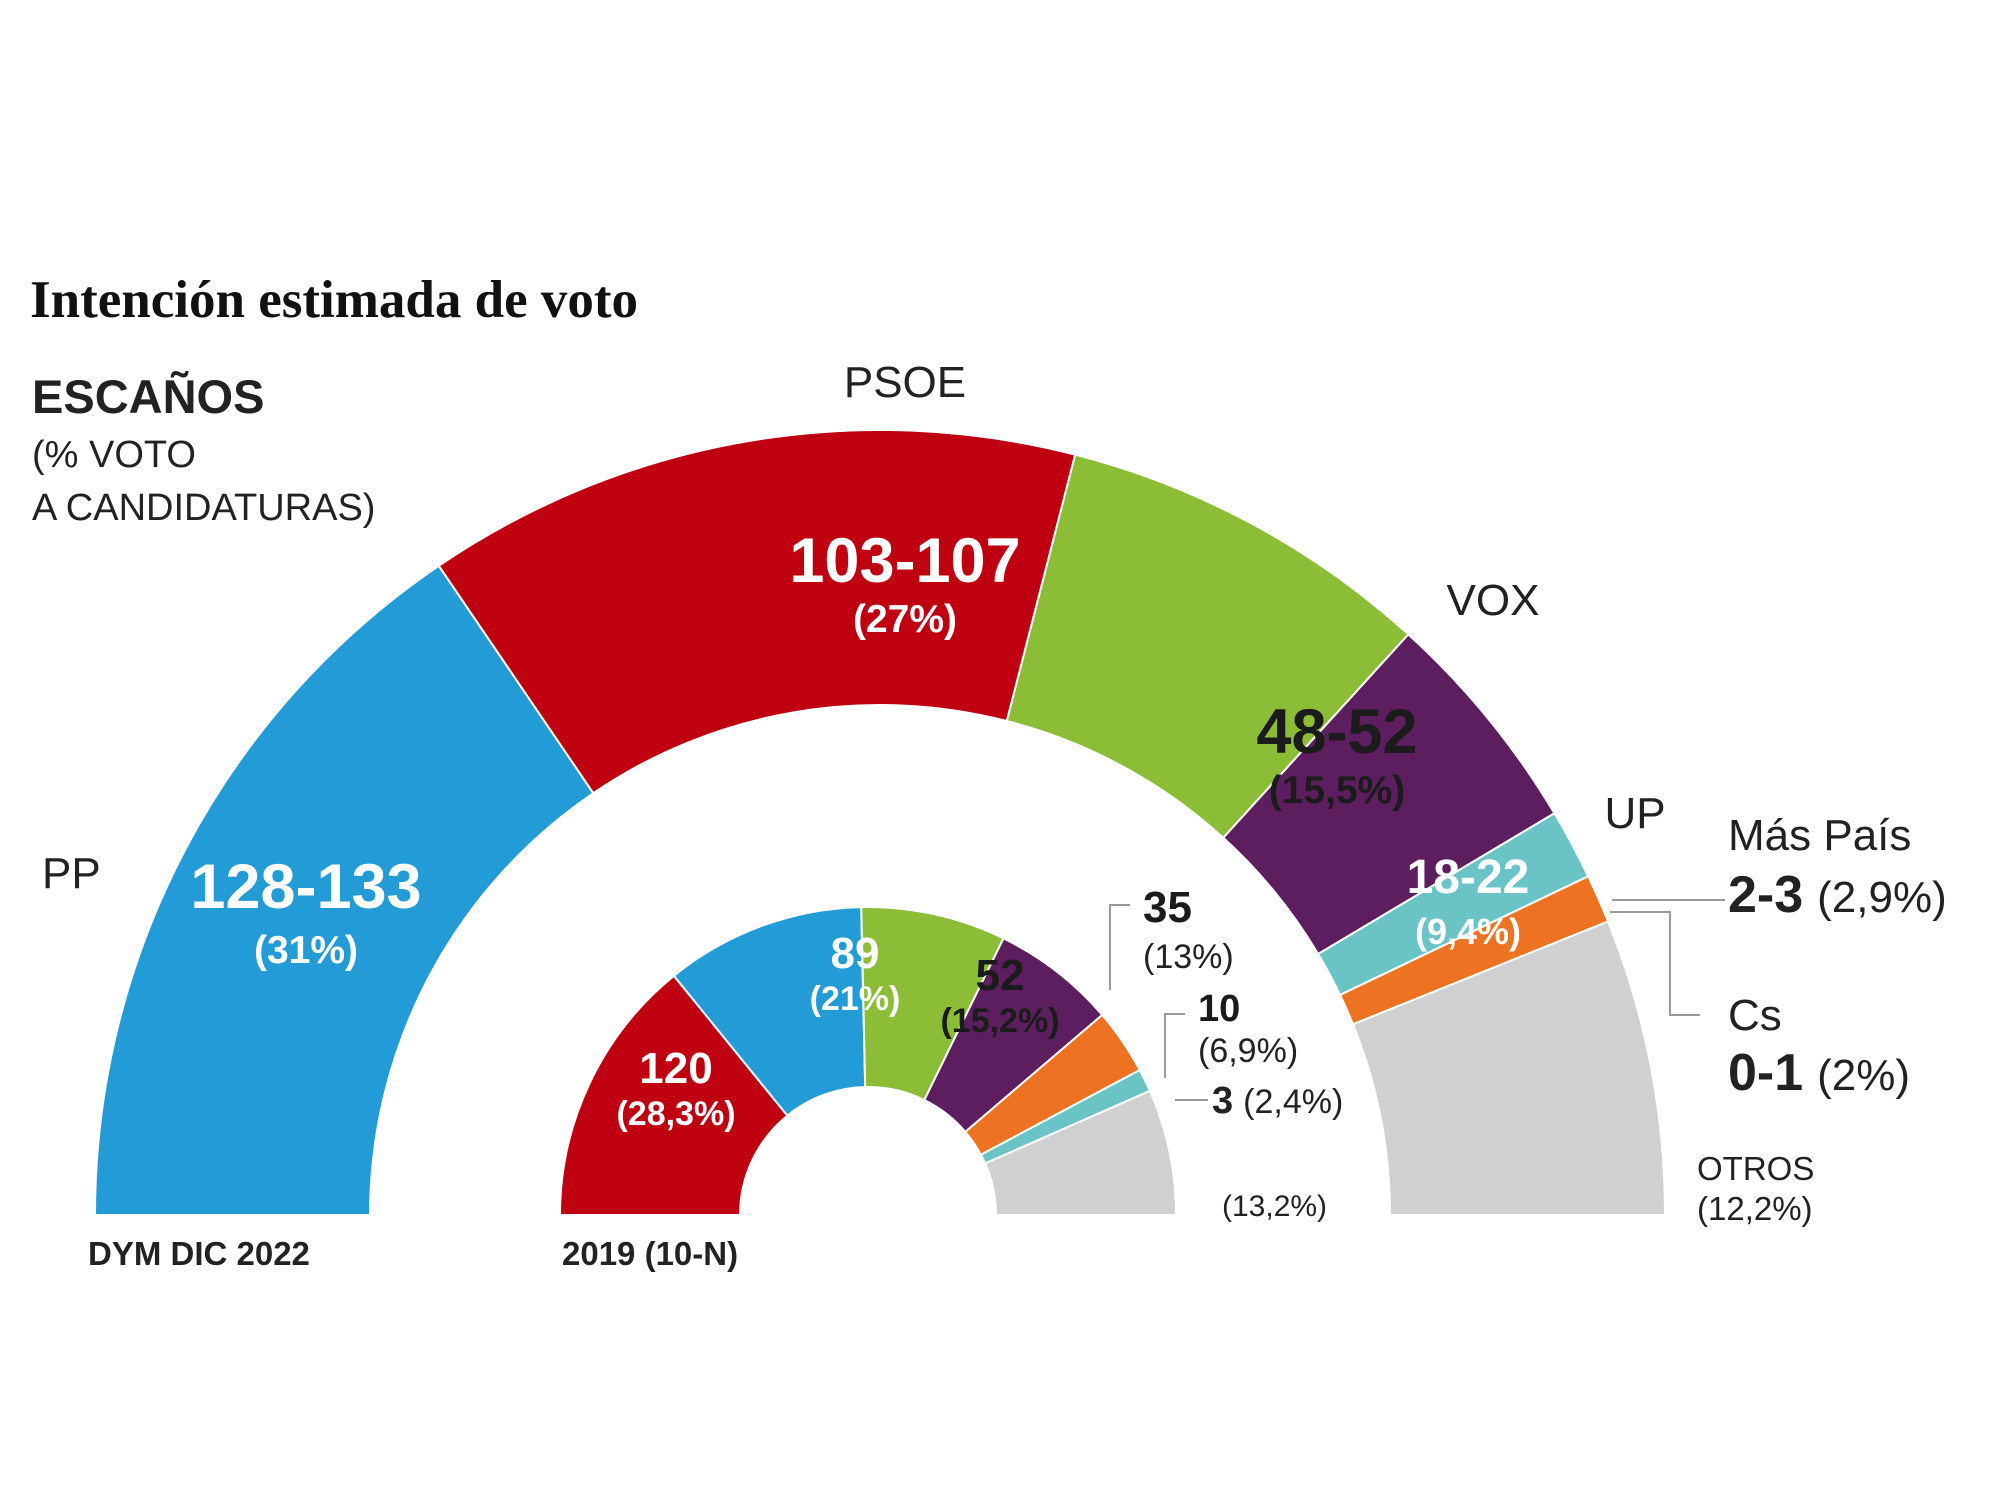  Describe the element at coordinates (1755, 1168) in the screenshot. I see `label-otros-name: OTROS` at that location.